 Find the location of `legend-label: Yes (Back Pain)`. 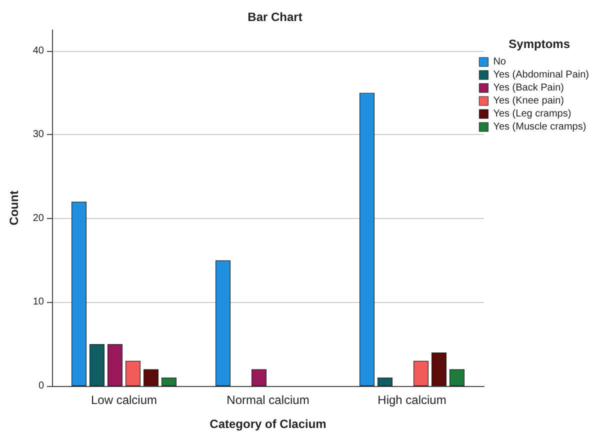

legend-label: Yes (Back Pain) is located at coordinates (528, 88).